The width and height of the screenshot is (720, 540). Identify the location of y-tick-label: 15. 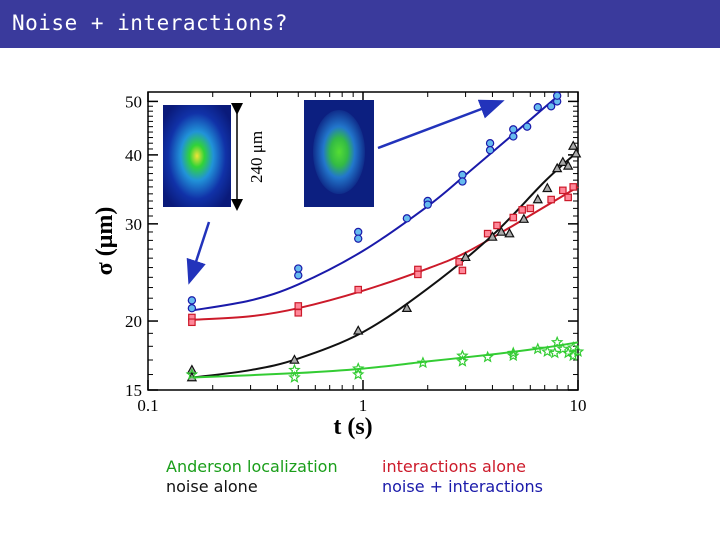
(133, 390).